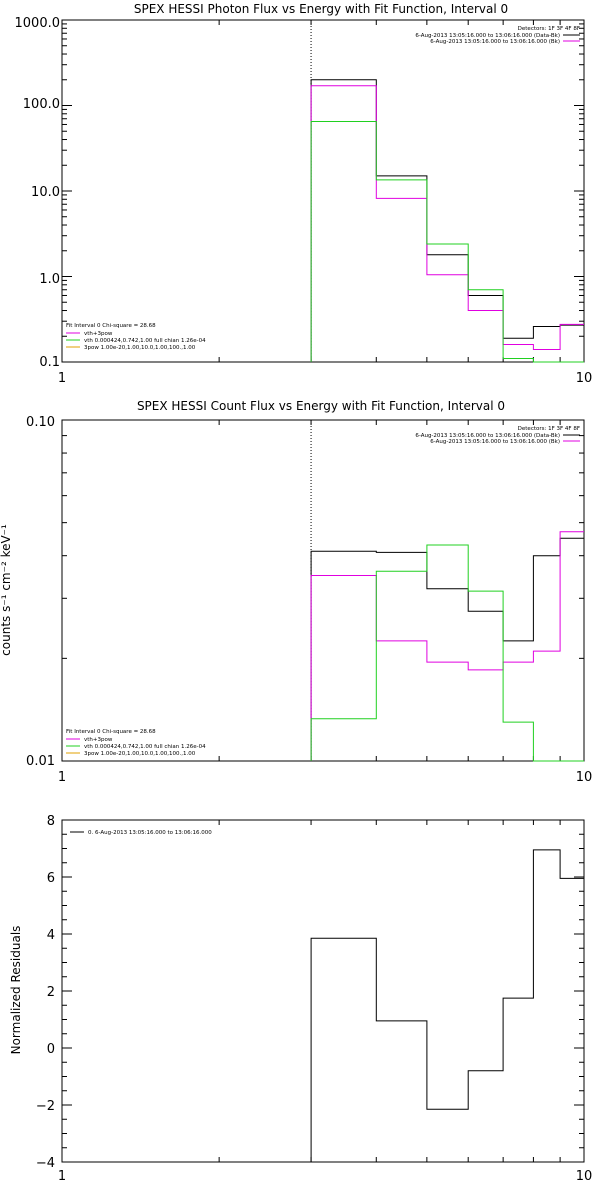 The width and height of the screenshot is (600, 1200). I want to click on residuals-series, so click(447, 1005).